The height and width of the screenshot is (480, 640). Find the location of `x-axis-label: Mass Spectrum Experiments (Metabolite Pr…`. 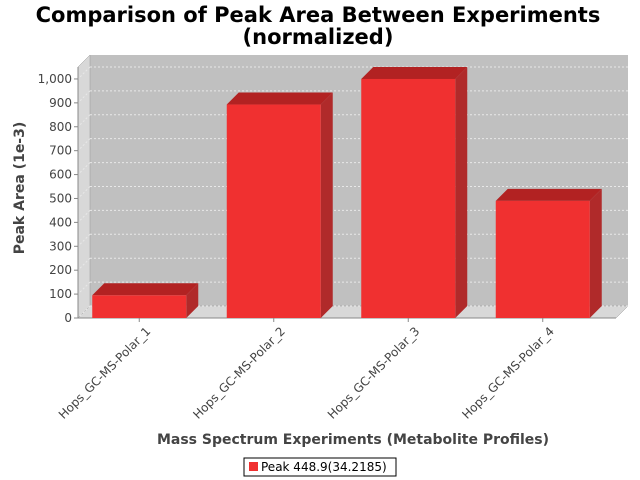

x-axis-label: Mass Spectrum Experiments (Metabolite Pr… is located at coordinates (353, 440).